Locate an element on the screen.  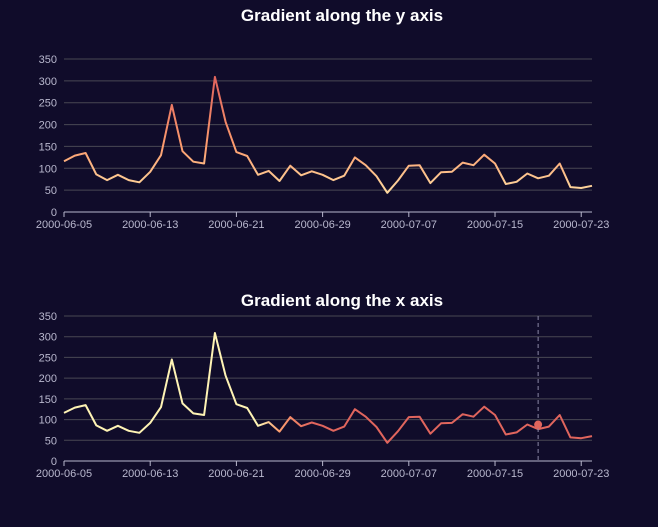
chart-title: Gradient along the y axis is located at coordinates (342, 15).